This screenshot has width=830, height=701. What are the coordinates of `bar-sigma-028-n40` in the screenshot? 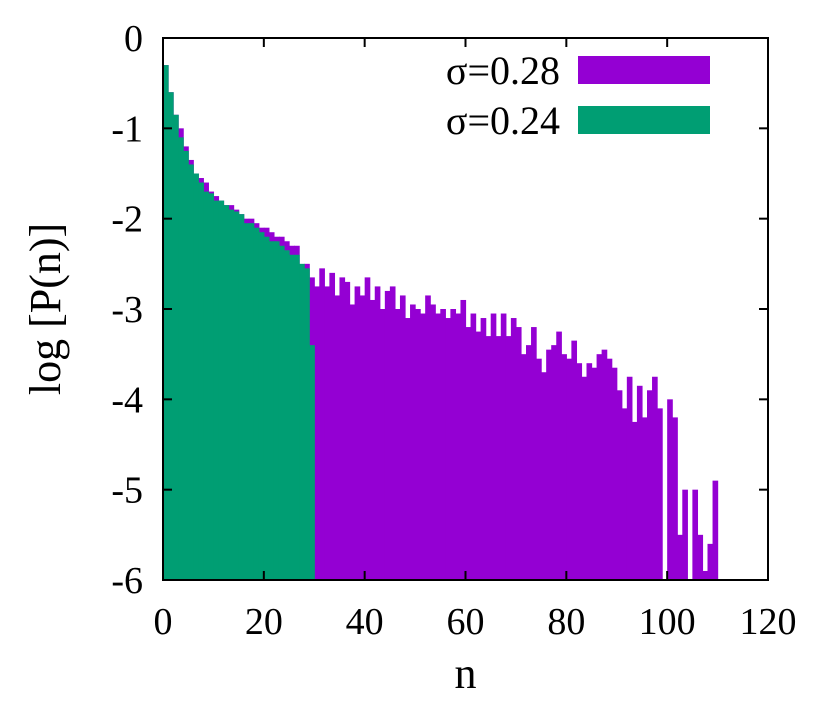 It's located at (367, 428).